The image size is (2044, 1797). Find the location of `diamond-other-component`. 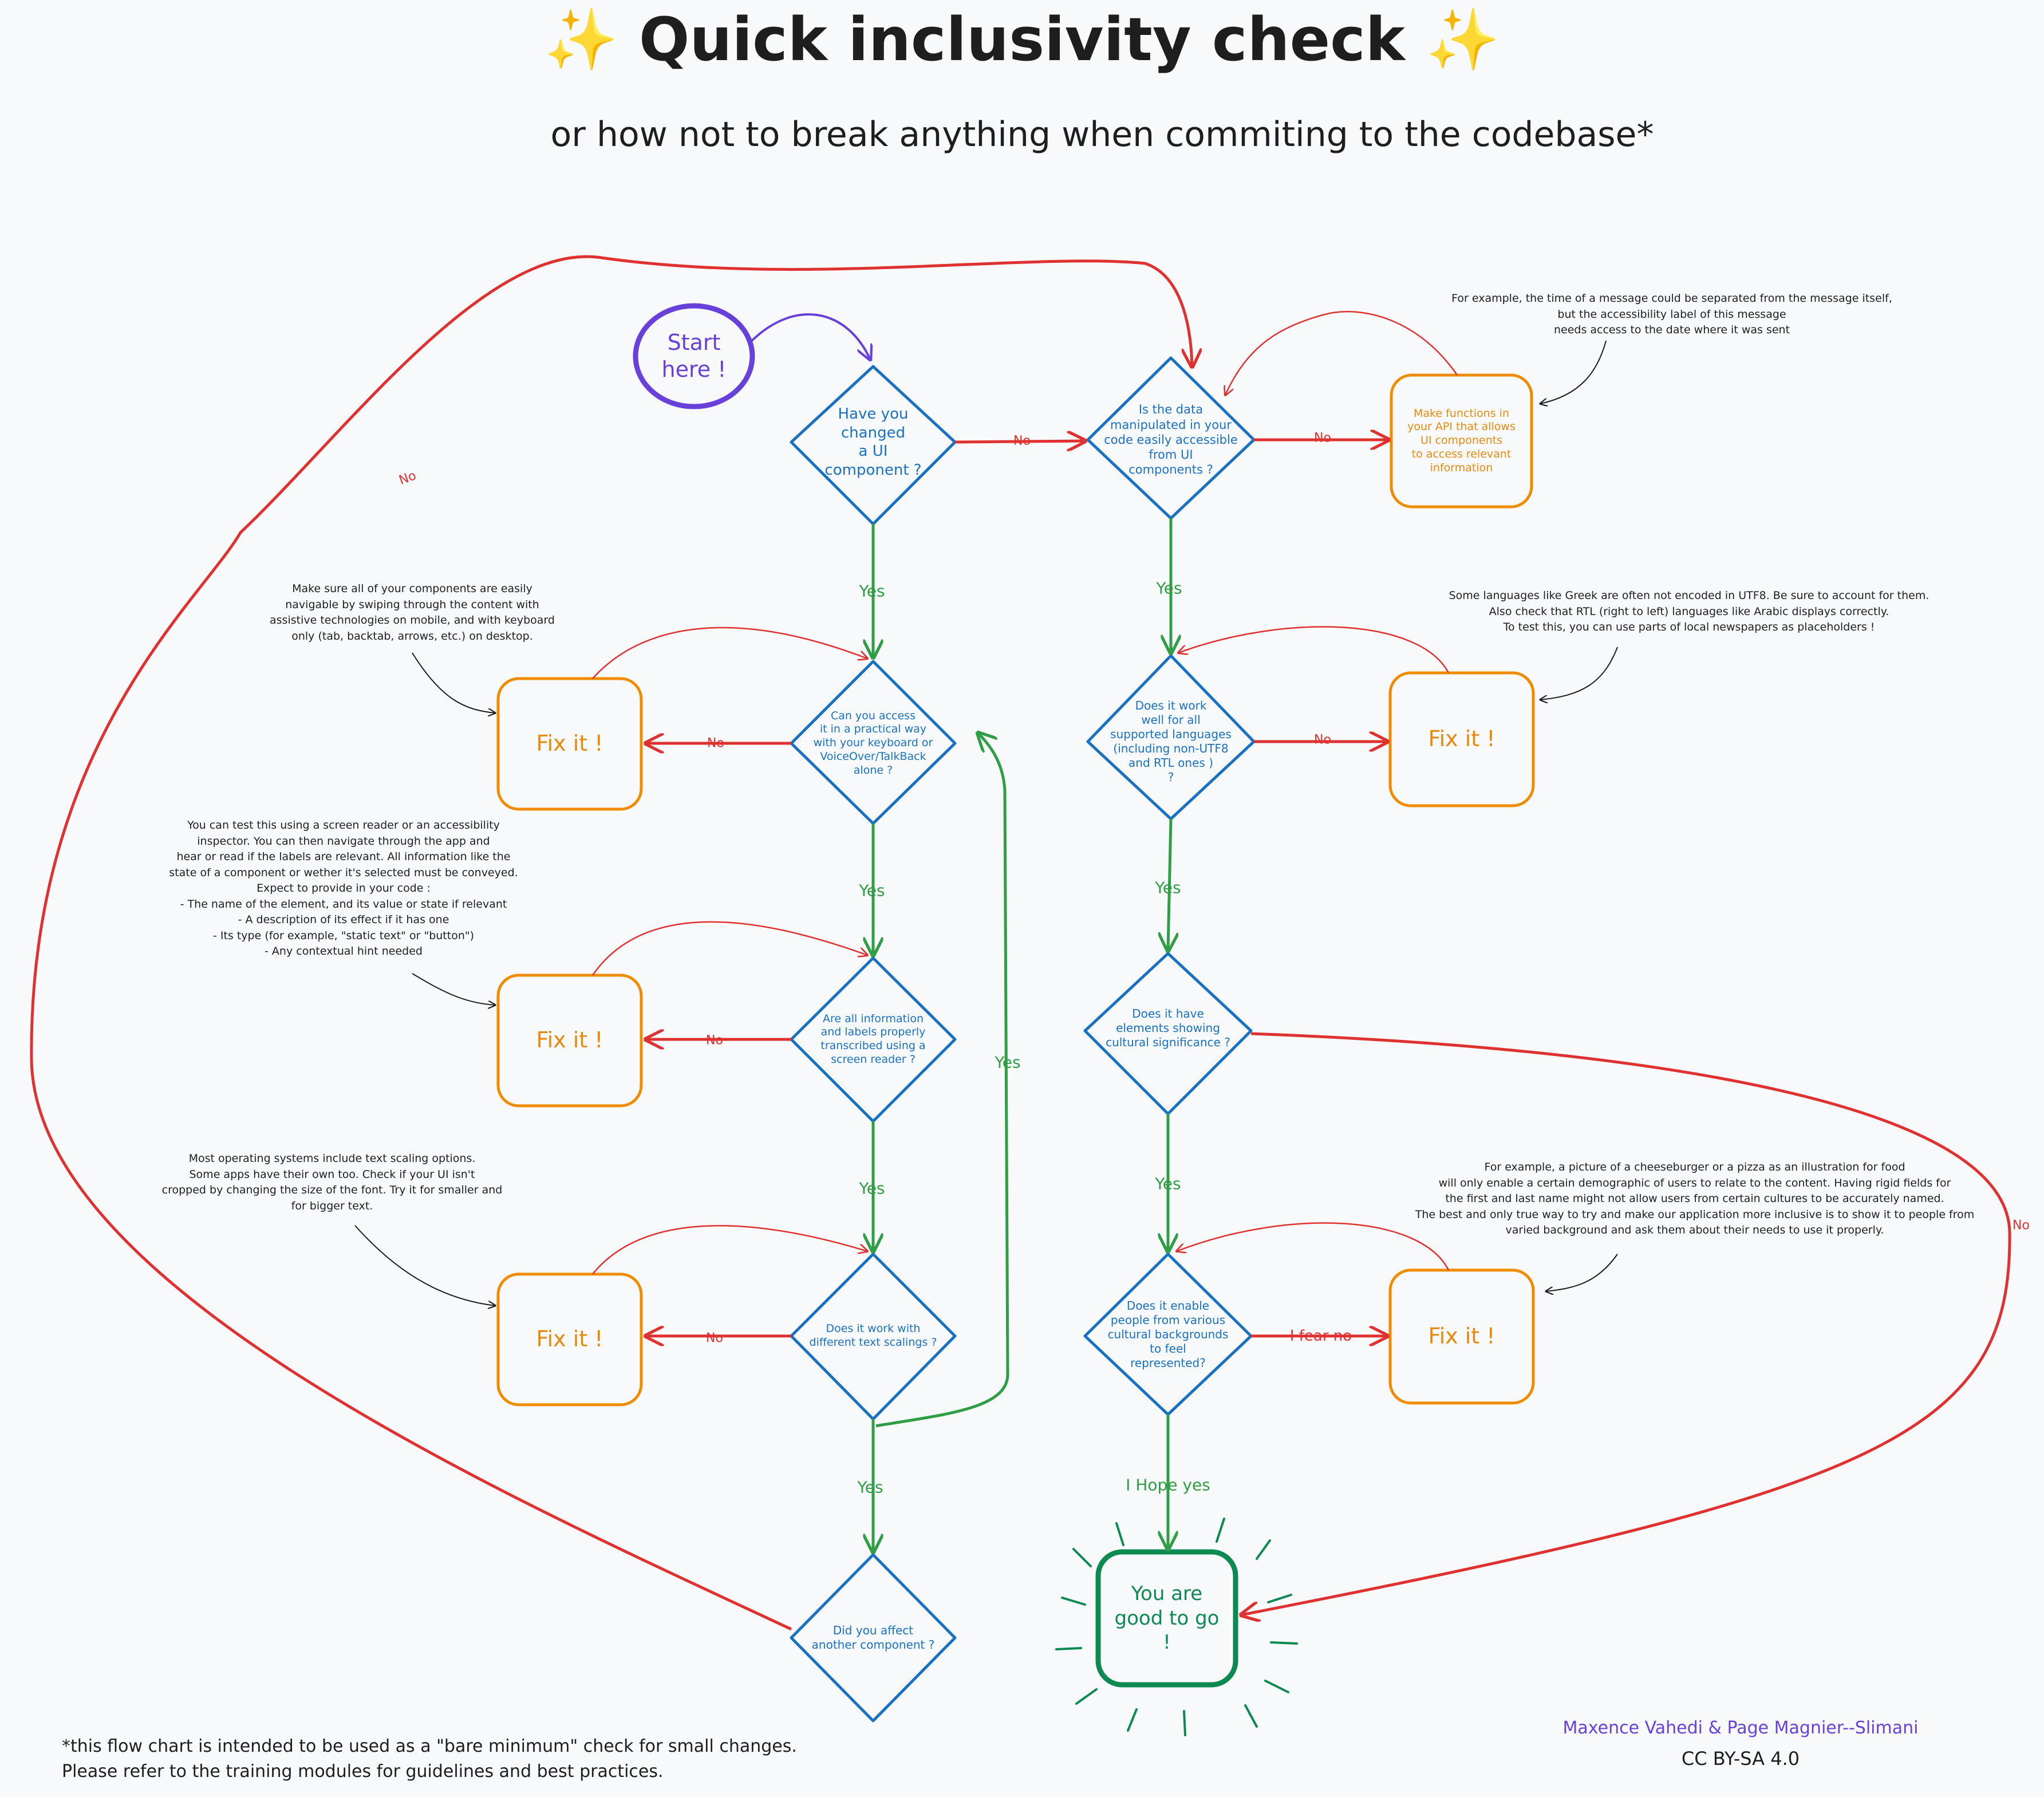

diamond-other-component is located at coordinates (873, 1638).